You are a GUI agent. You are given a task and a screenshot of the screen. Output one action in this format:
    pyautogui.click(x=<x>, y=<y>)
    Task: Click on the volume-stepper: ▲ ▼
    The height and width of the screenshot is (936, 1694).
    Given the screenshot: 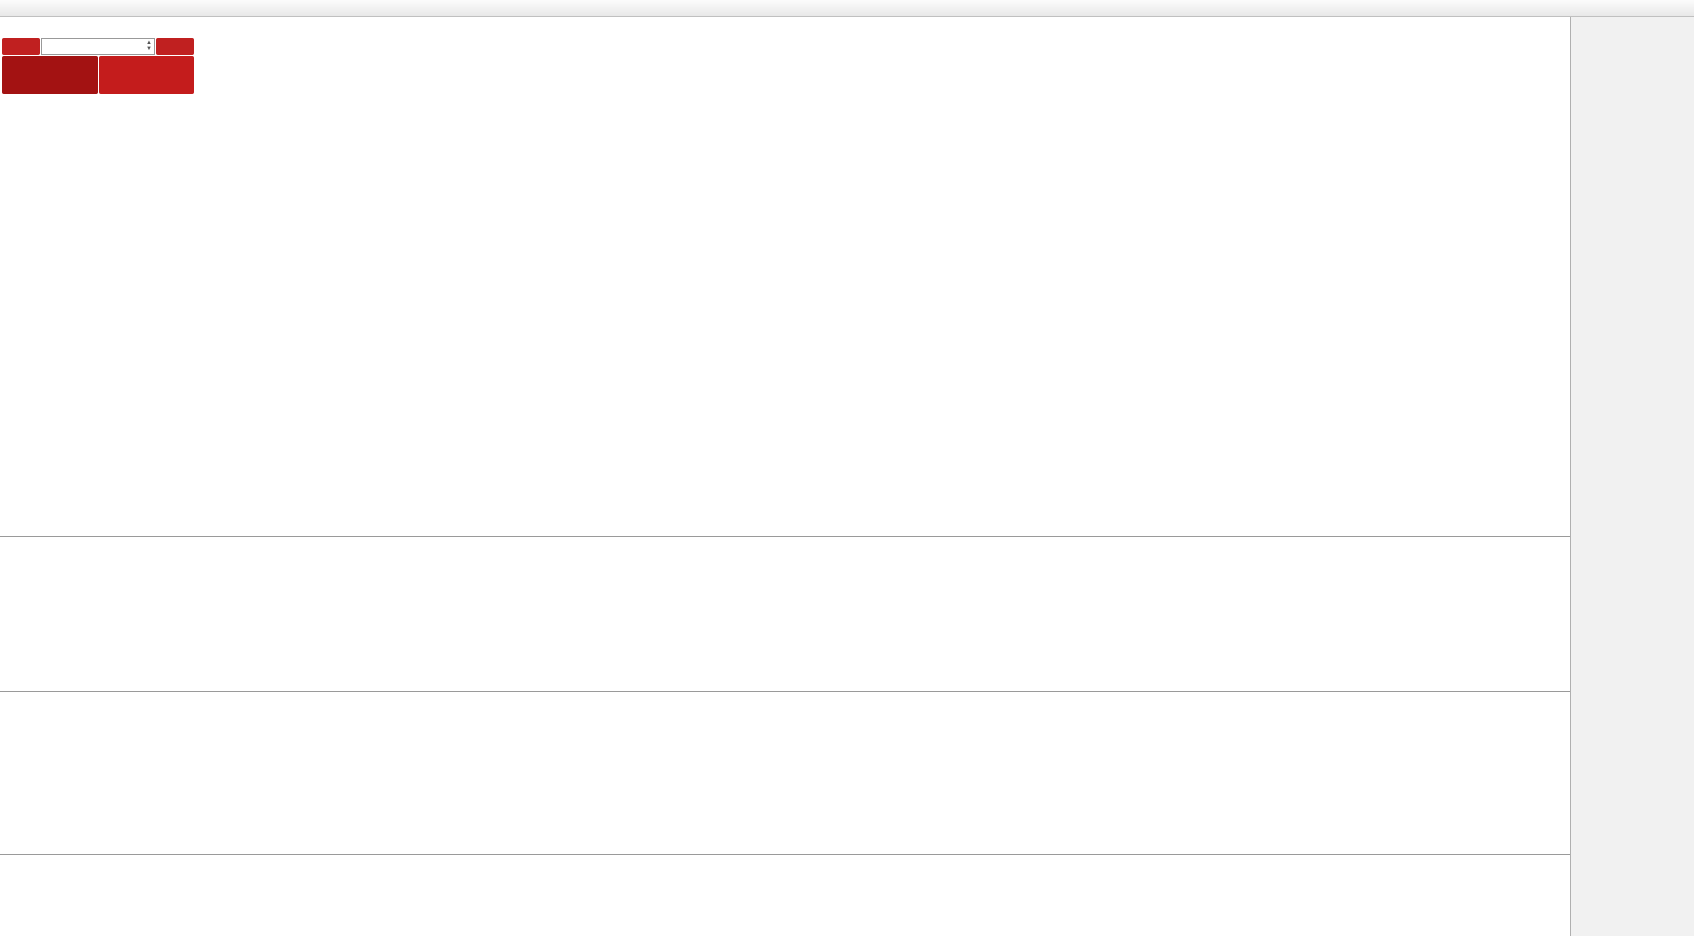 What is the action you would take?
    pyautogui.click(x=149, y=46)
    